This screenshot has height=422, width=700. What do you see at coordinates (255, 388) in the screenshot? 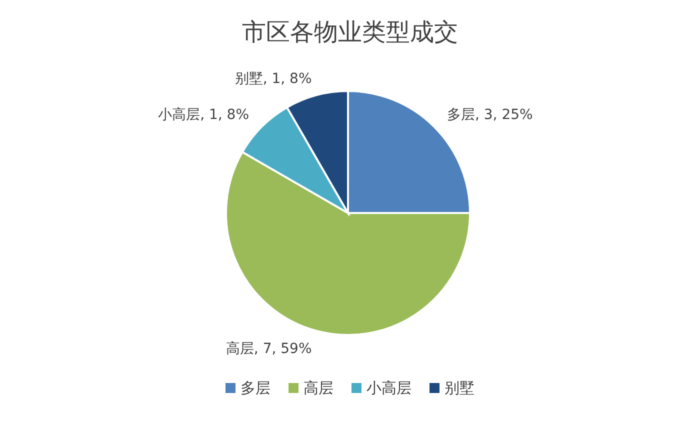
I see `legend-label: 多层` at bounding box center [255, 388].